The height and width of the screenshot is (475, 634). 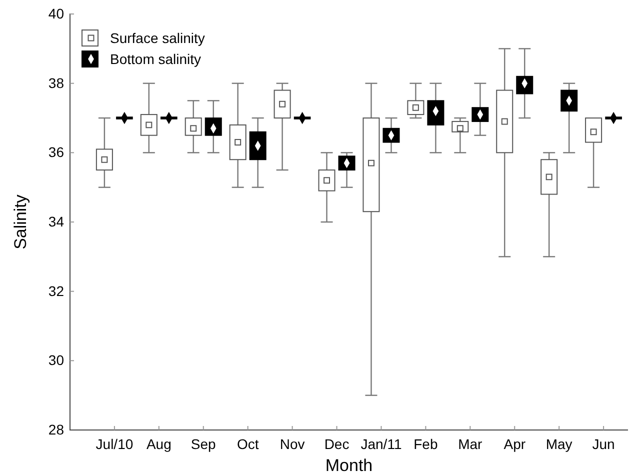 What do you see at coordinates (56, 152) in the screenshot?
I see `y-tick-label: 36` at bounding box center [56, 152].